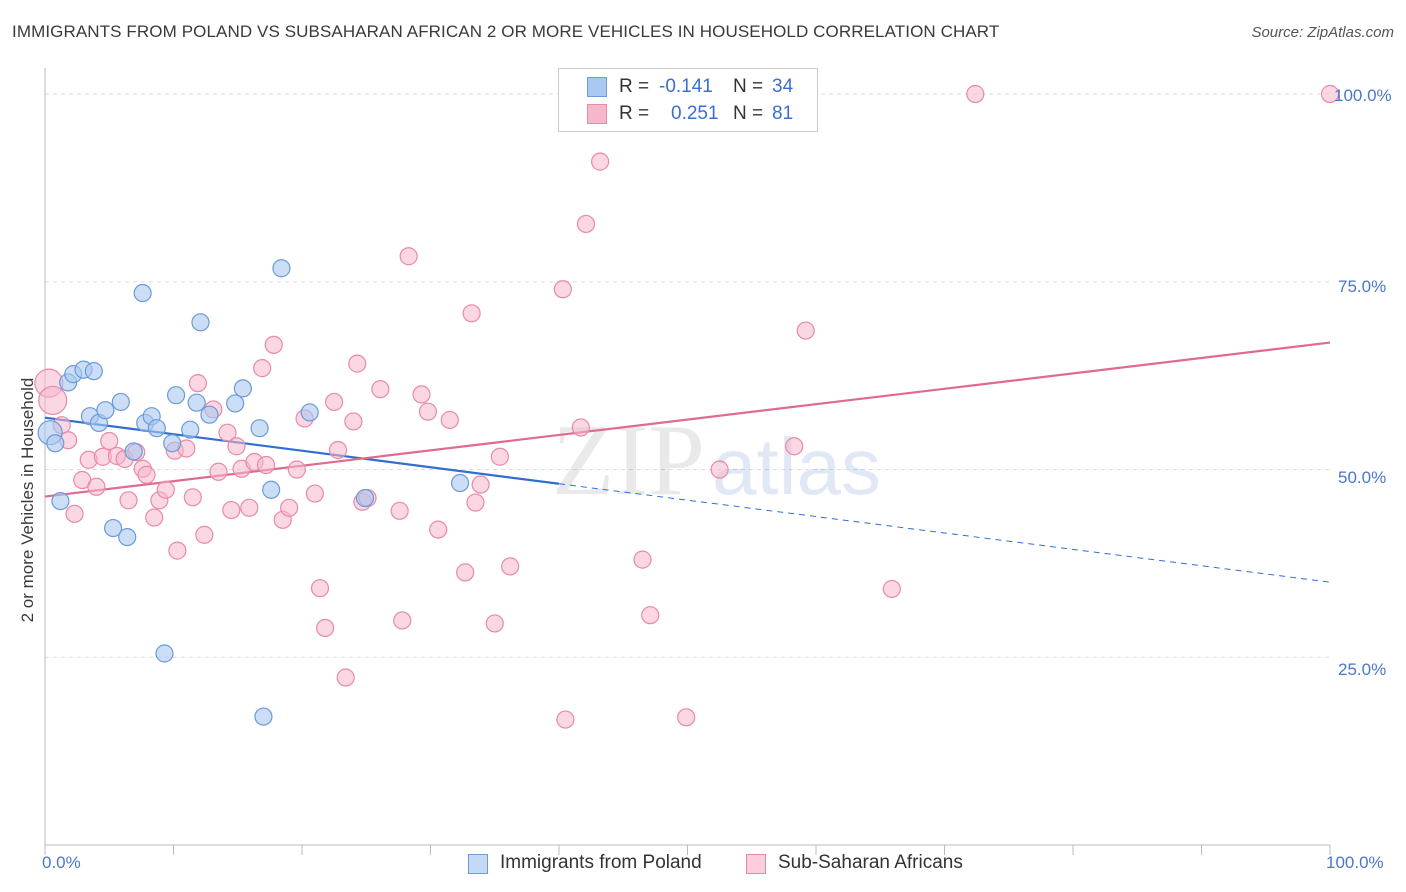 This screenshot has width=1406, height=892. I want to click on watermark: ZIP atlas, so click(716, 460).